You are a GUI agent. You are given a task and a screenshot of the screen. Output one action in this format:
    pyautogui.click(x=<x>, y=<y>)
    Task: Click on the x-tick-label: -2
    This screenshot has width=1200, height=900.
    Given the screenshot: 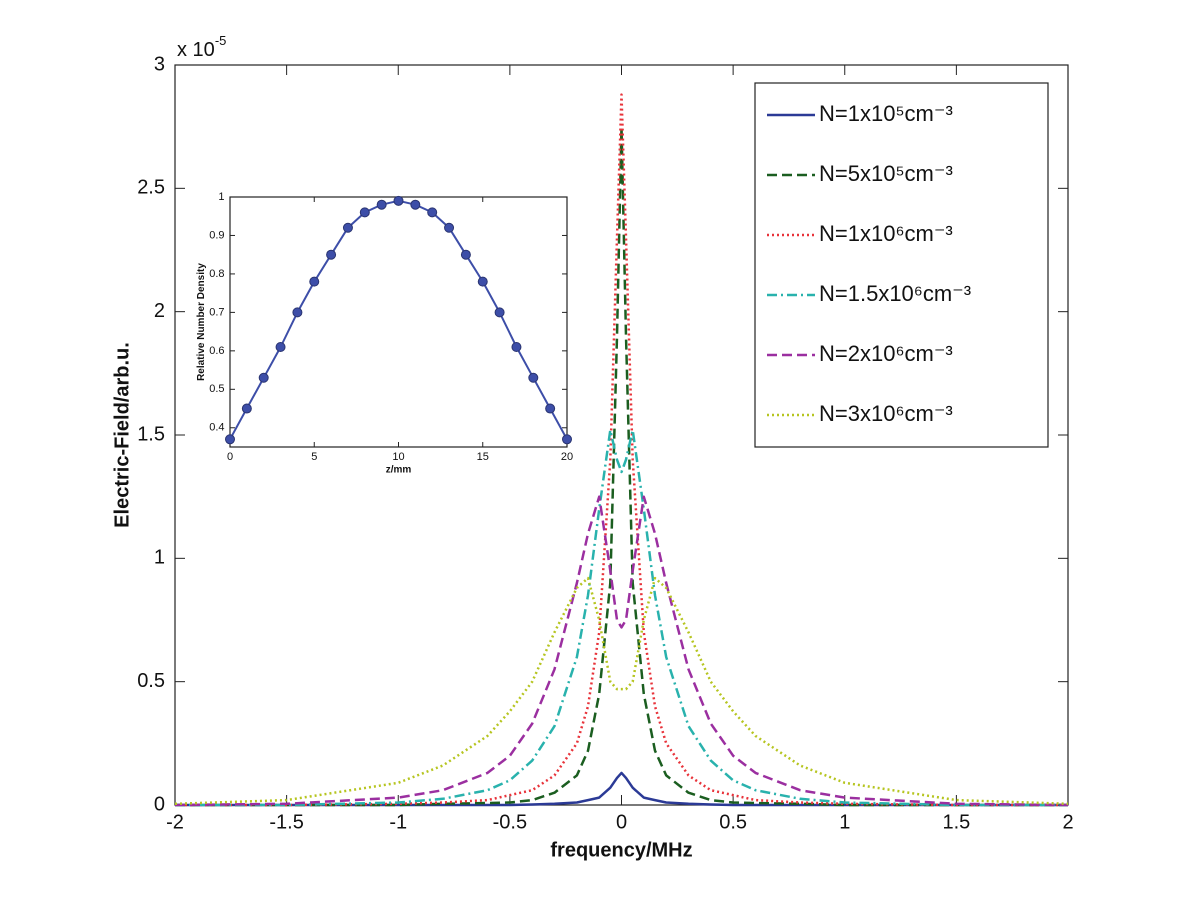 What is the action you would take?
    pyautogui.click(x=175, y=822)
    